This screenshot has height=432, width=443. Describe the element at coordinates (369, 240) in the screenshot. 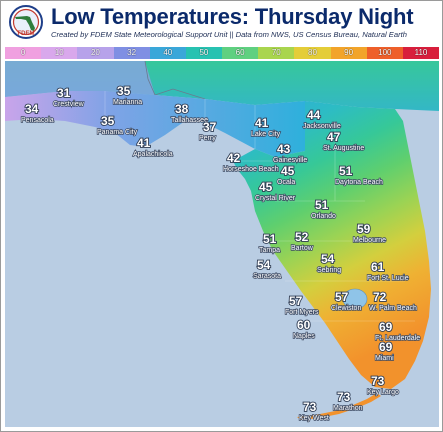

I see `city-name: Melbourne` at that location.